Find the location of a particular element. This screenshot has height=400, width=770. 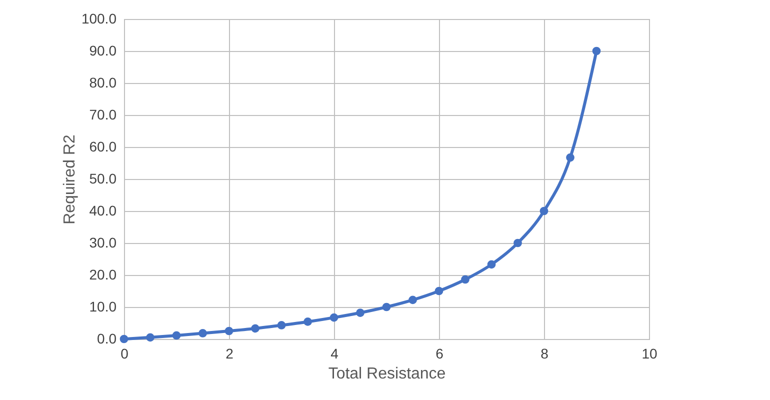

y-tick-label: 10.0 is located at coordinates (103, 306).